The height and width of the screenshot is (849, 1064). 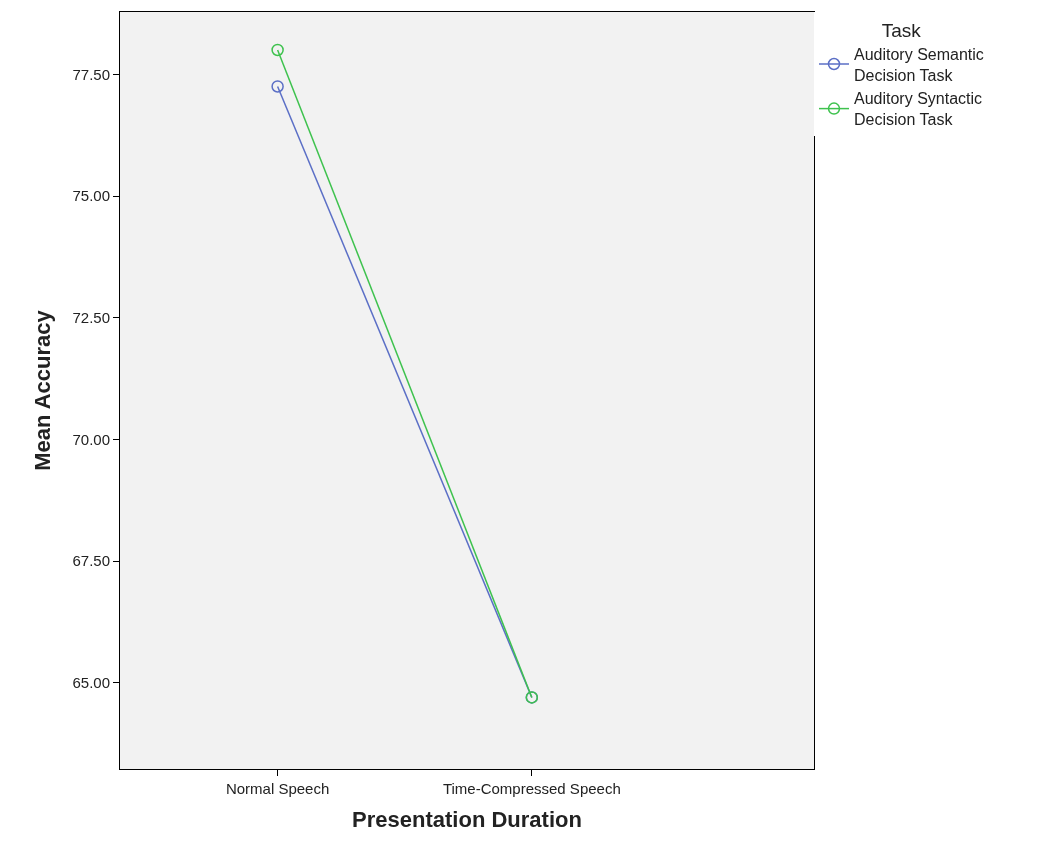 What do you see at coordinates (277, 788) in the screenshot?
I see `x-tick-label: Normal Speech` at bounding box center [277, 788].